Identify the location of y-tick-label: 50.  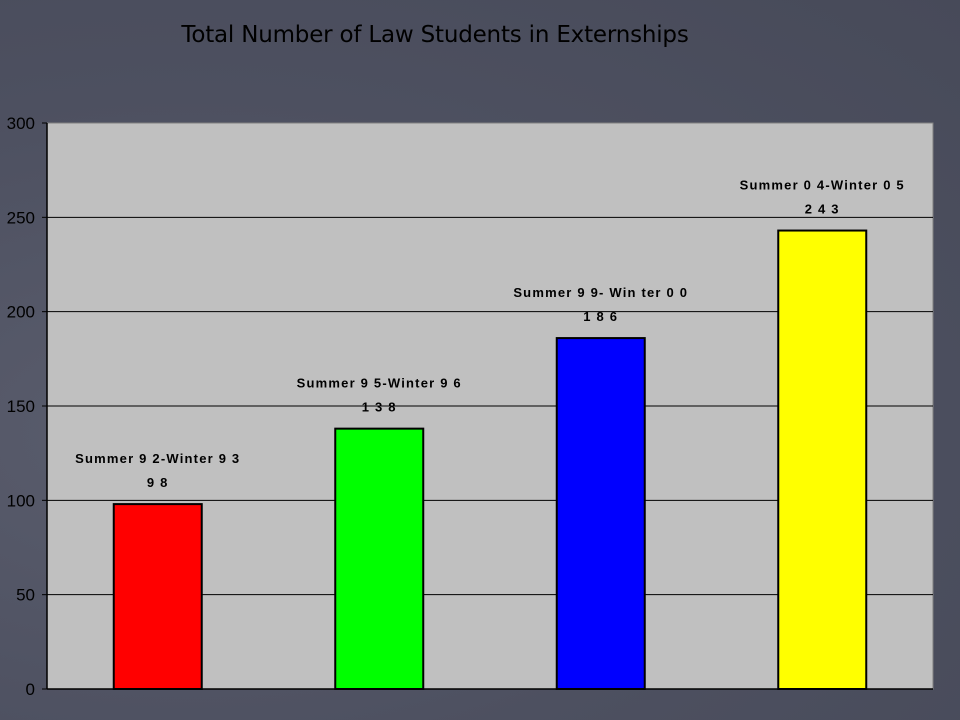
(25, 595).